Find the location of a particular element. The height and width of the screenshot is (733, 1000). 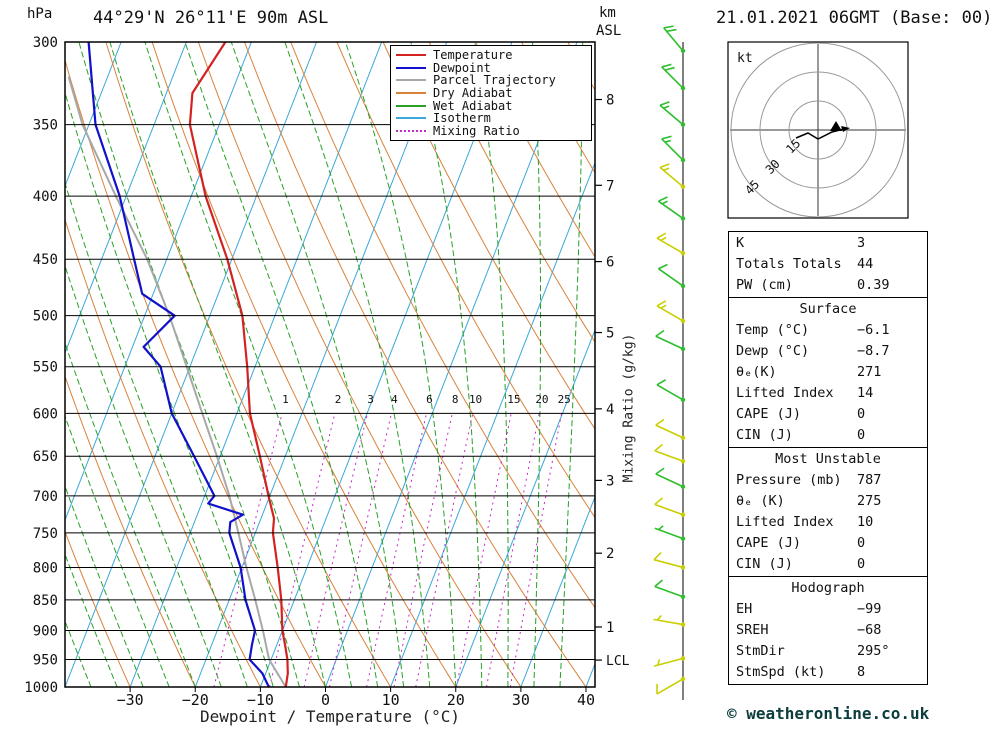

mixing-ratio-value-label: 10 is located at coordinates (475, 399).